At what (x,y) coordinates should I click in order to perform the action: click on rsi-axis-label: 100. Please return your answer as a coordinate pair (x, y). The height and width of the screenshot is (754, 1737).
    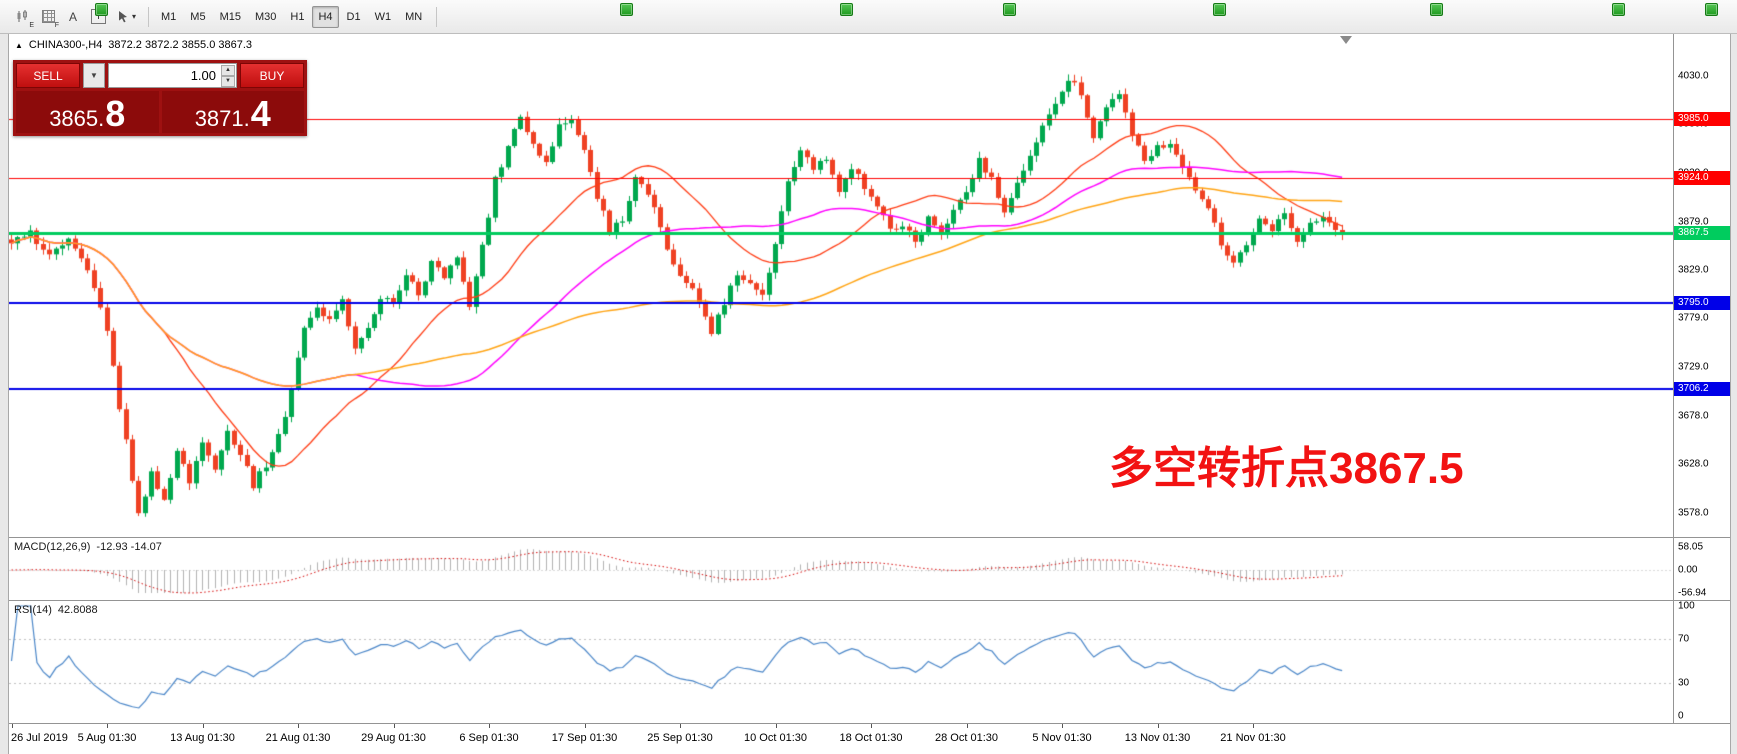
    Looking at the image, I should click on (1686, 606).